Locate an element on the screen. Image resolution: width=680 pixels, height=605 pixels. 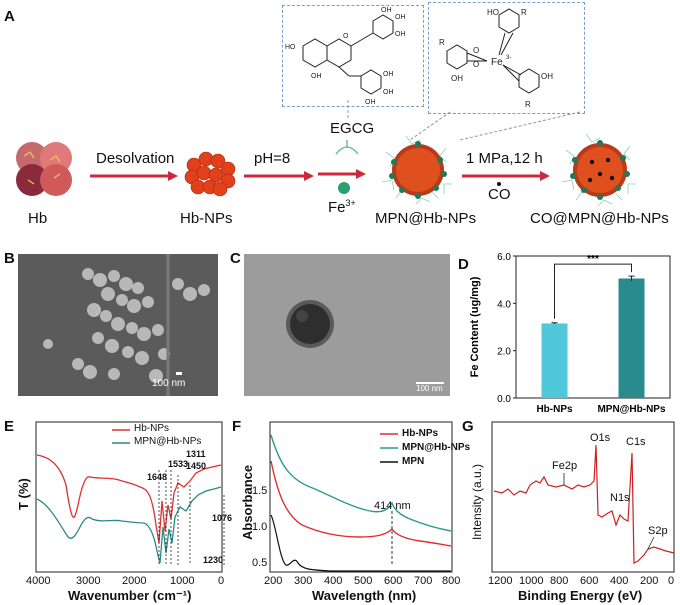
hb-protein-icon is located at coordinates (44, 169).